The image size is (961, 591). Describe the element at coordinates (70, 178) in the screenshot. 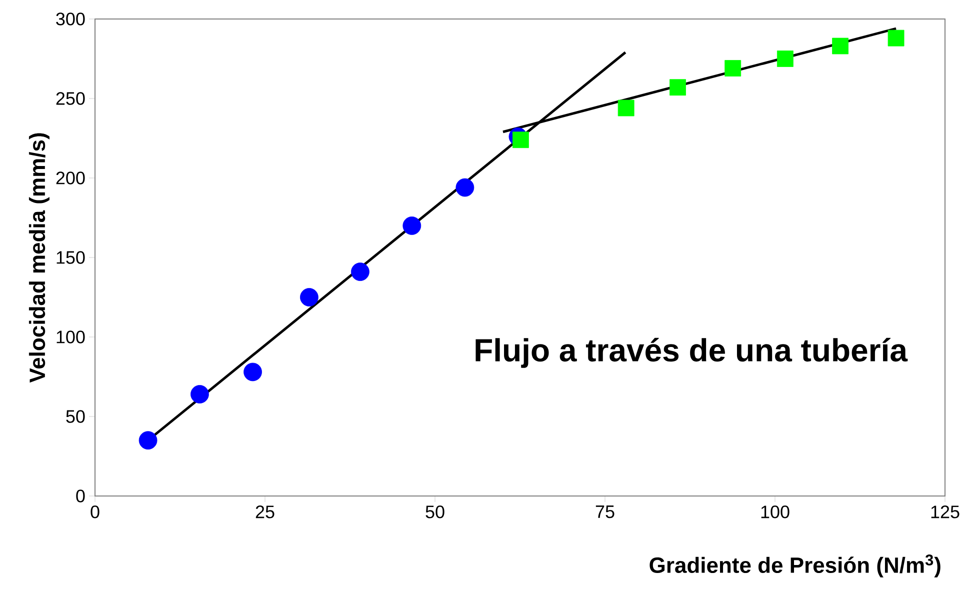

I see `y-tick-label: 200` at that location.